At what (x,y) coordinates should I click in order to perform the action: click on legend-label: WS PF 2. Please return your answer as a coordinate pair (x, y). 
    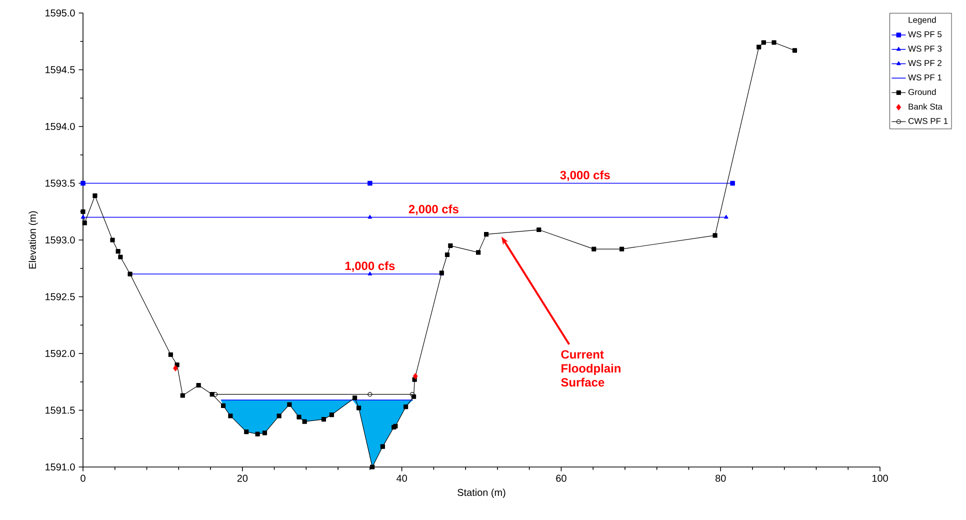
    Looking at the image, I should click on (925, 63).